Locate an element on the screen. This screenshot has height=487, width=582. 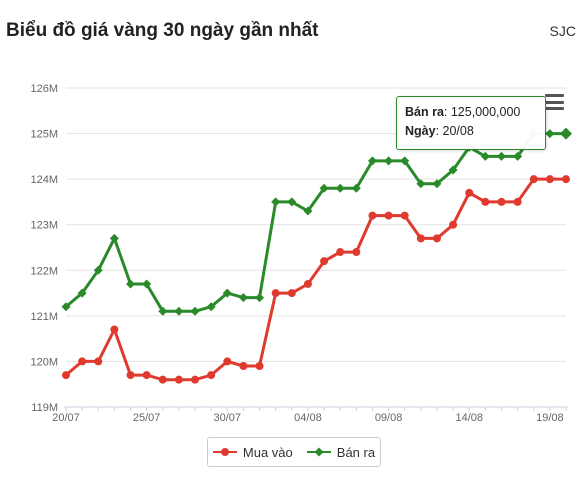
y-tick-label: 125M is located at coordinates (44, 135).